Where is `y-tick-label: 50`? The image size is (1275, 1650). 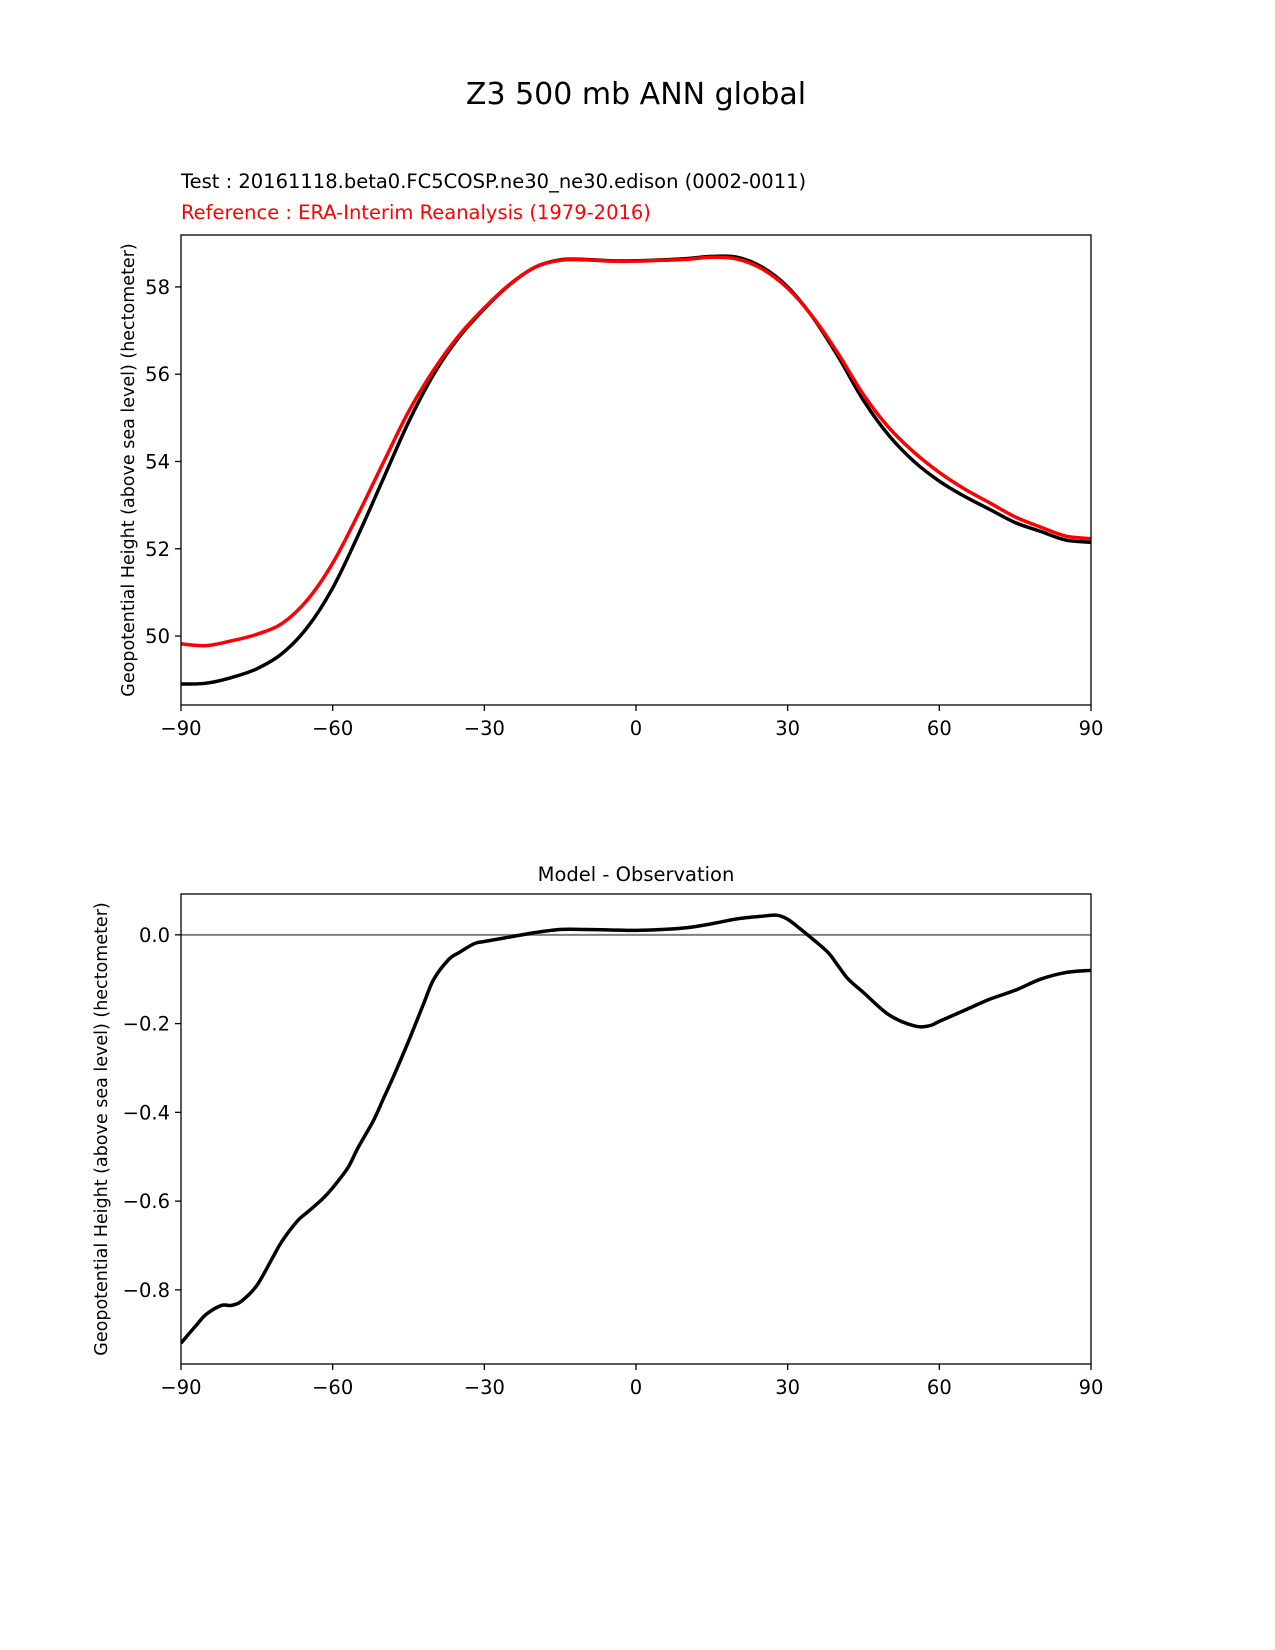
y-tick-label: 50 is located at coordinates (157, 636).